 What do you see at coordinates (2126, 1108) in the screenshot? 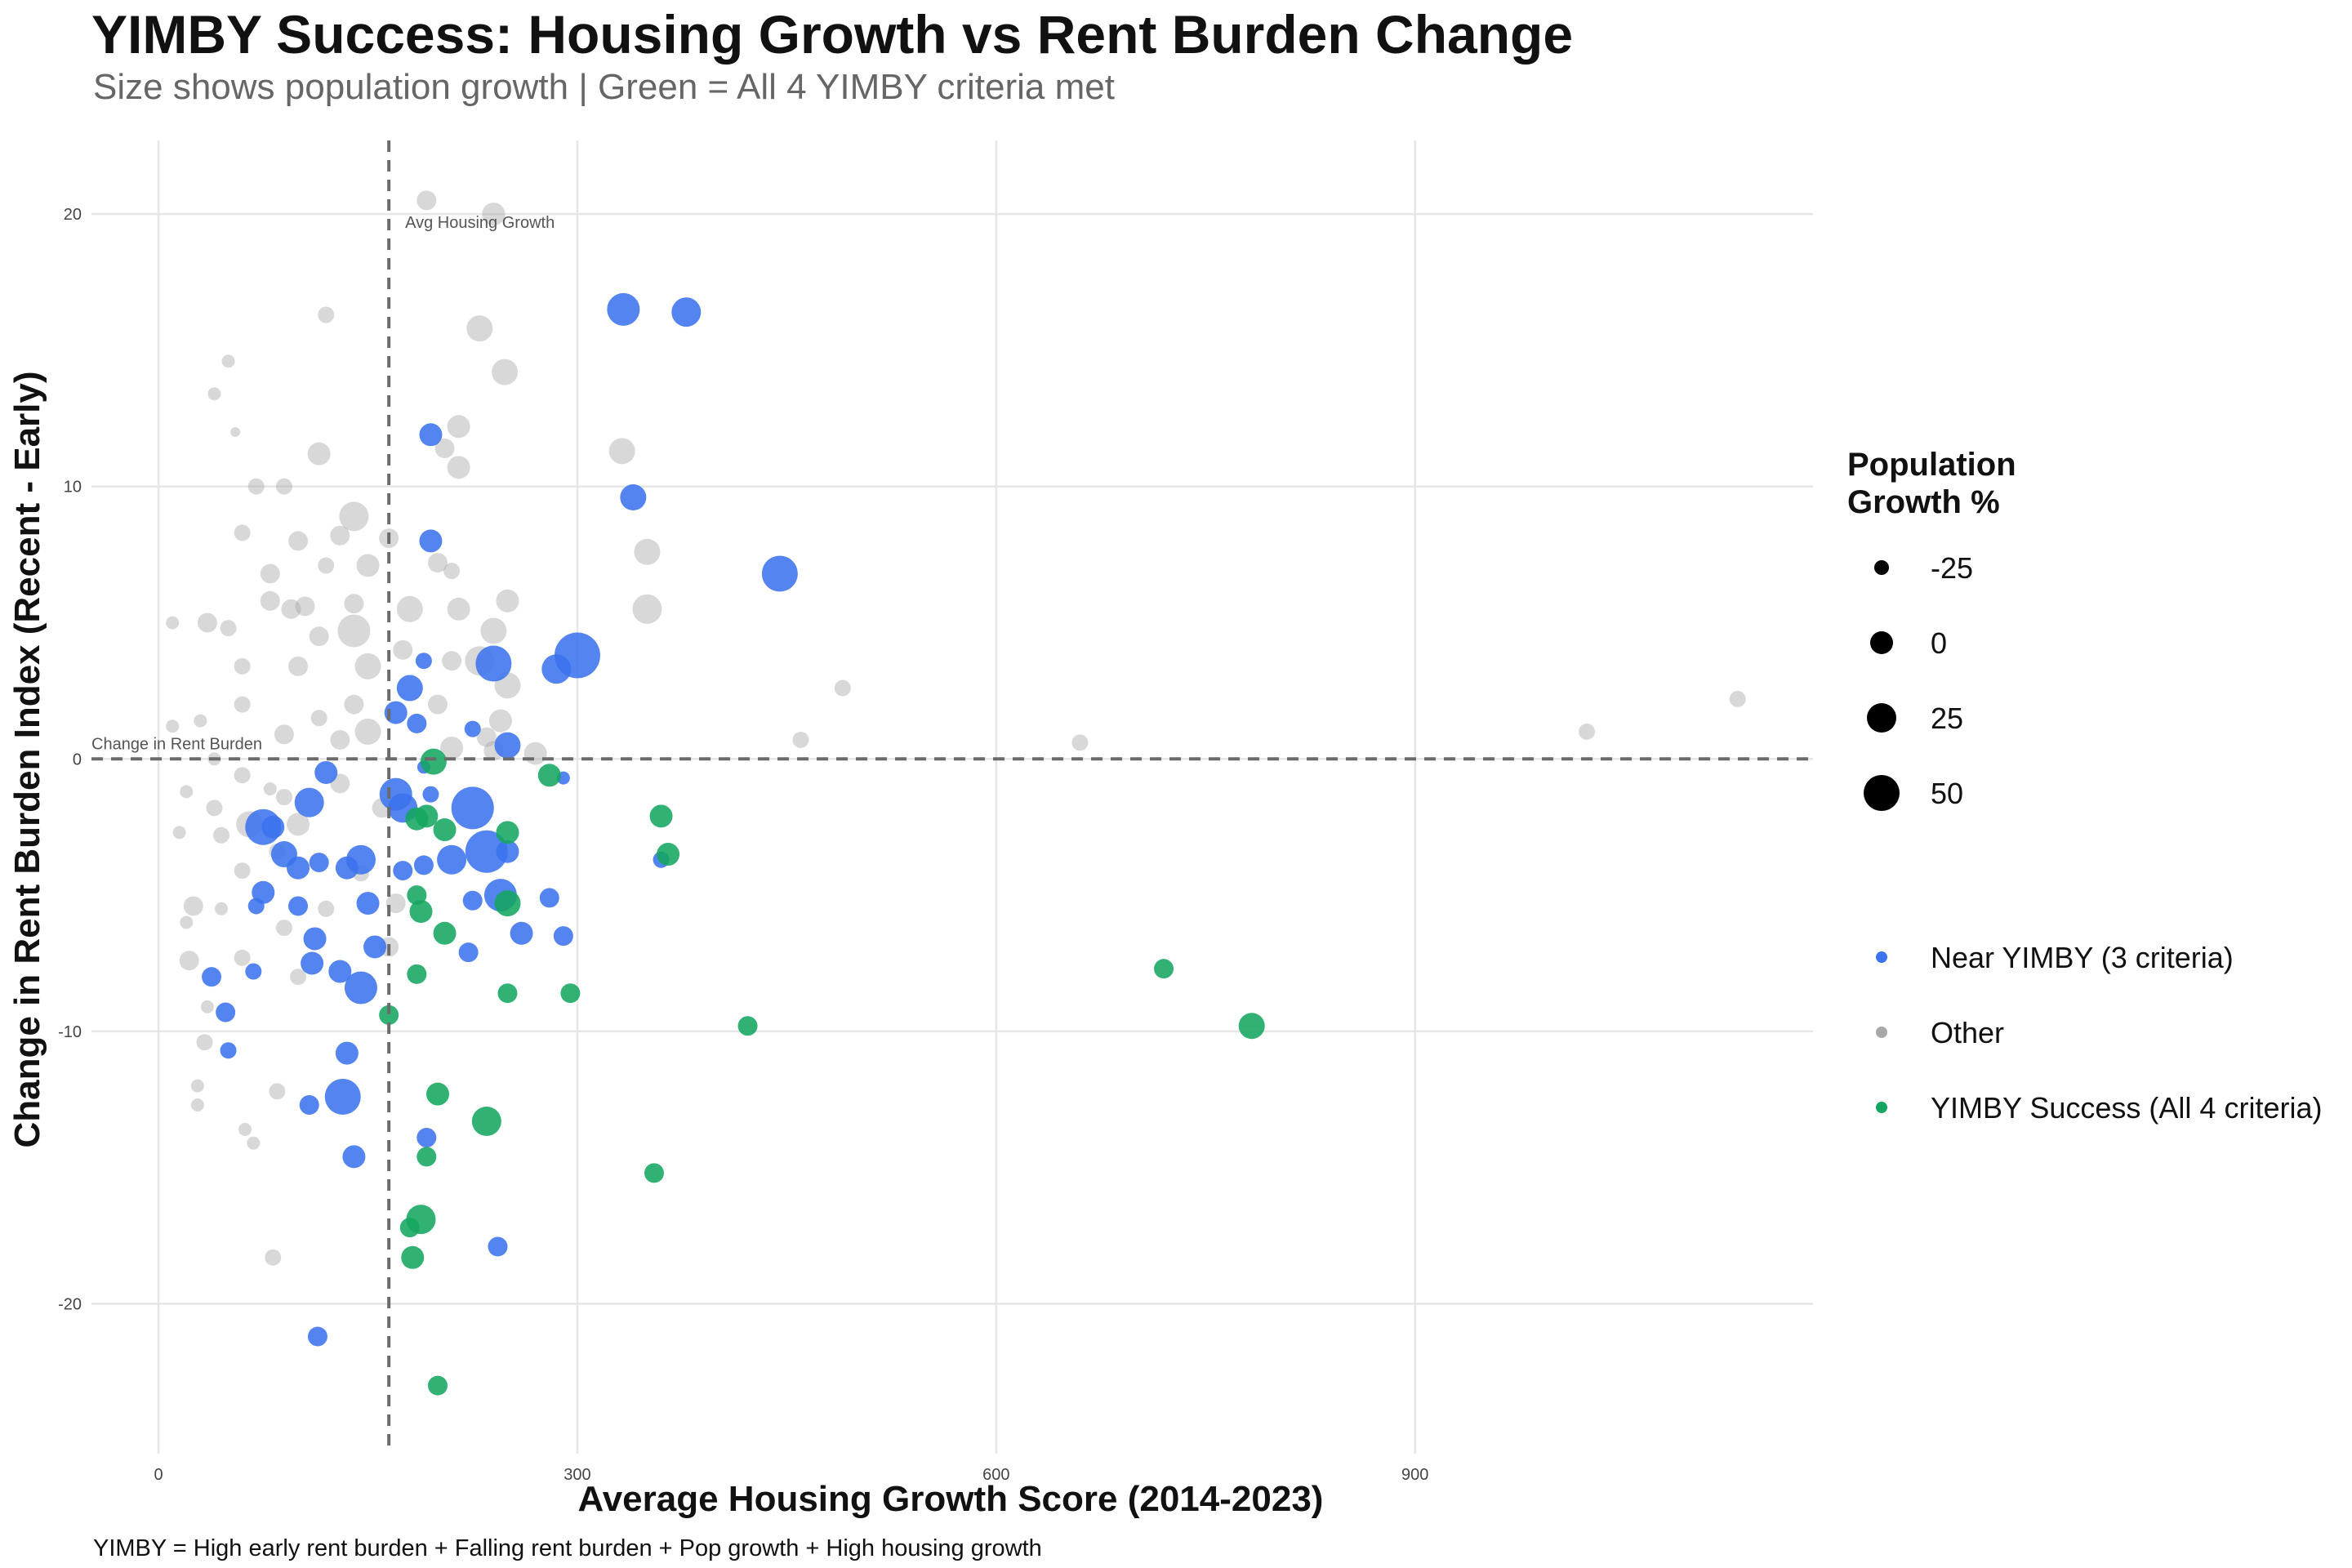
I see `color-legend-label: YIMBY Success (All 4 criteria)` at bounding box center [2126, 1108].